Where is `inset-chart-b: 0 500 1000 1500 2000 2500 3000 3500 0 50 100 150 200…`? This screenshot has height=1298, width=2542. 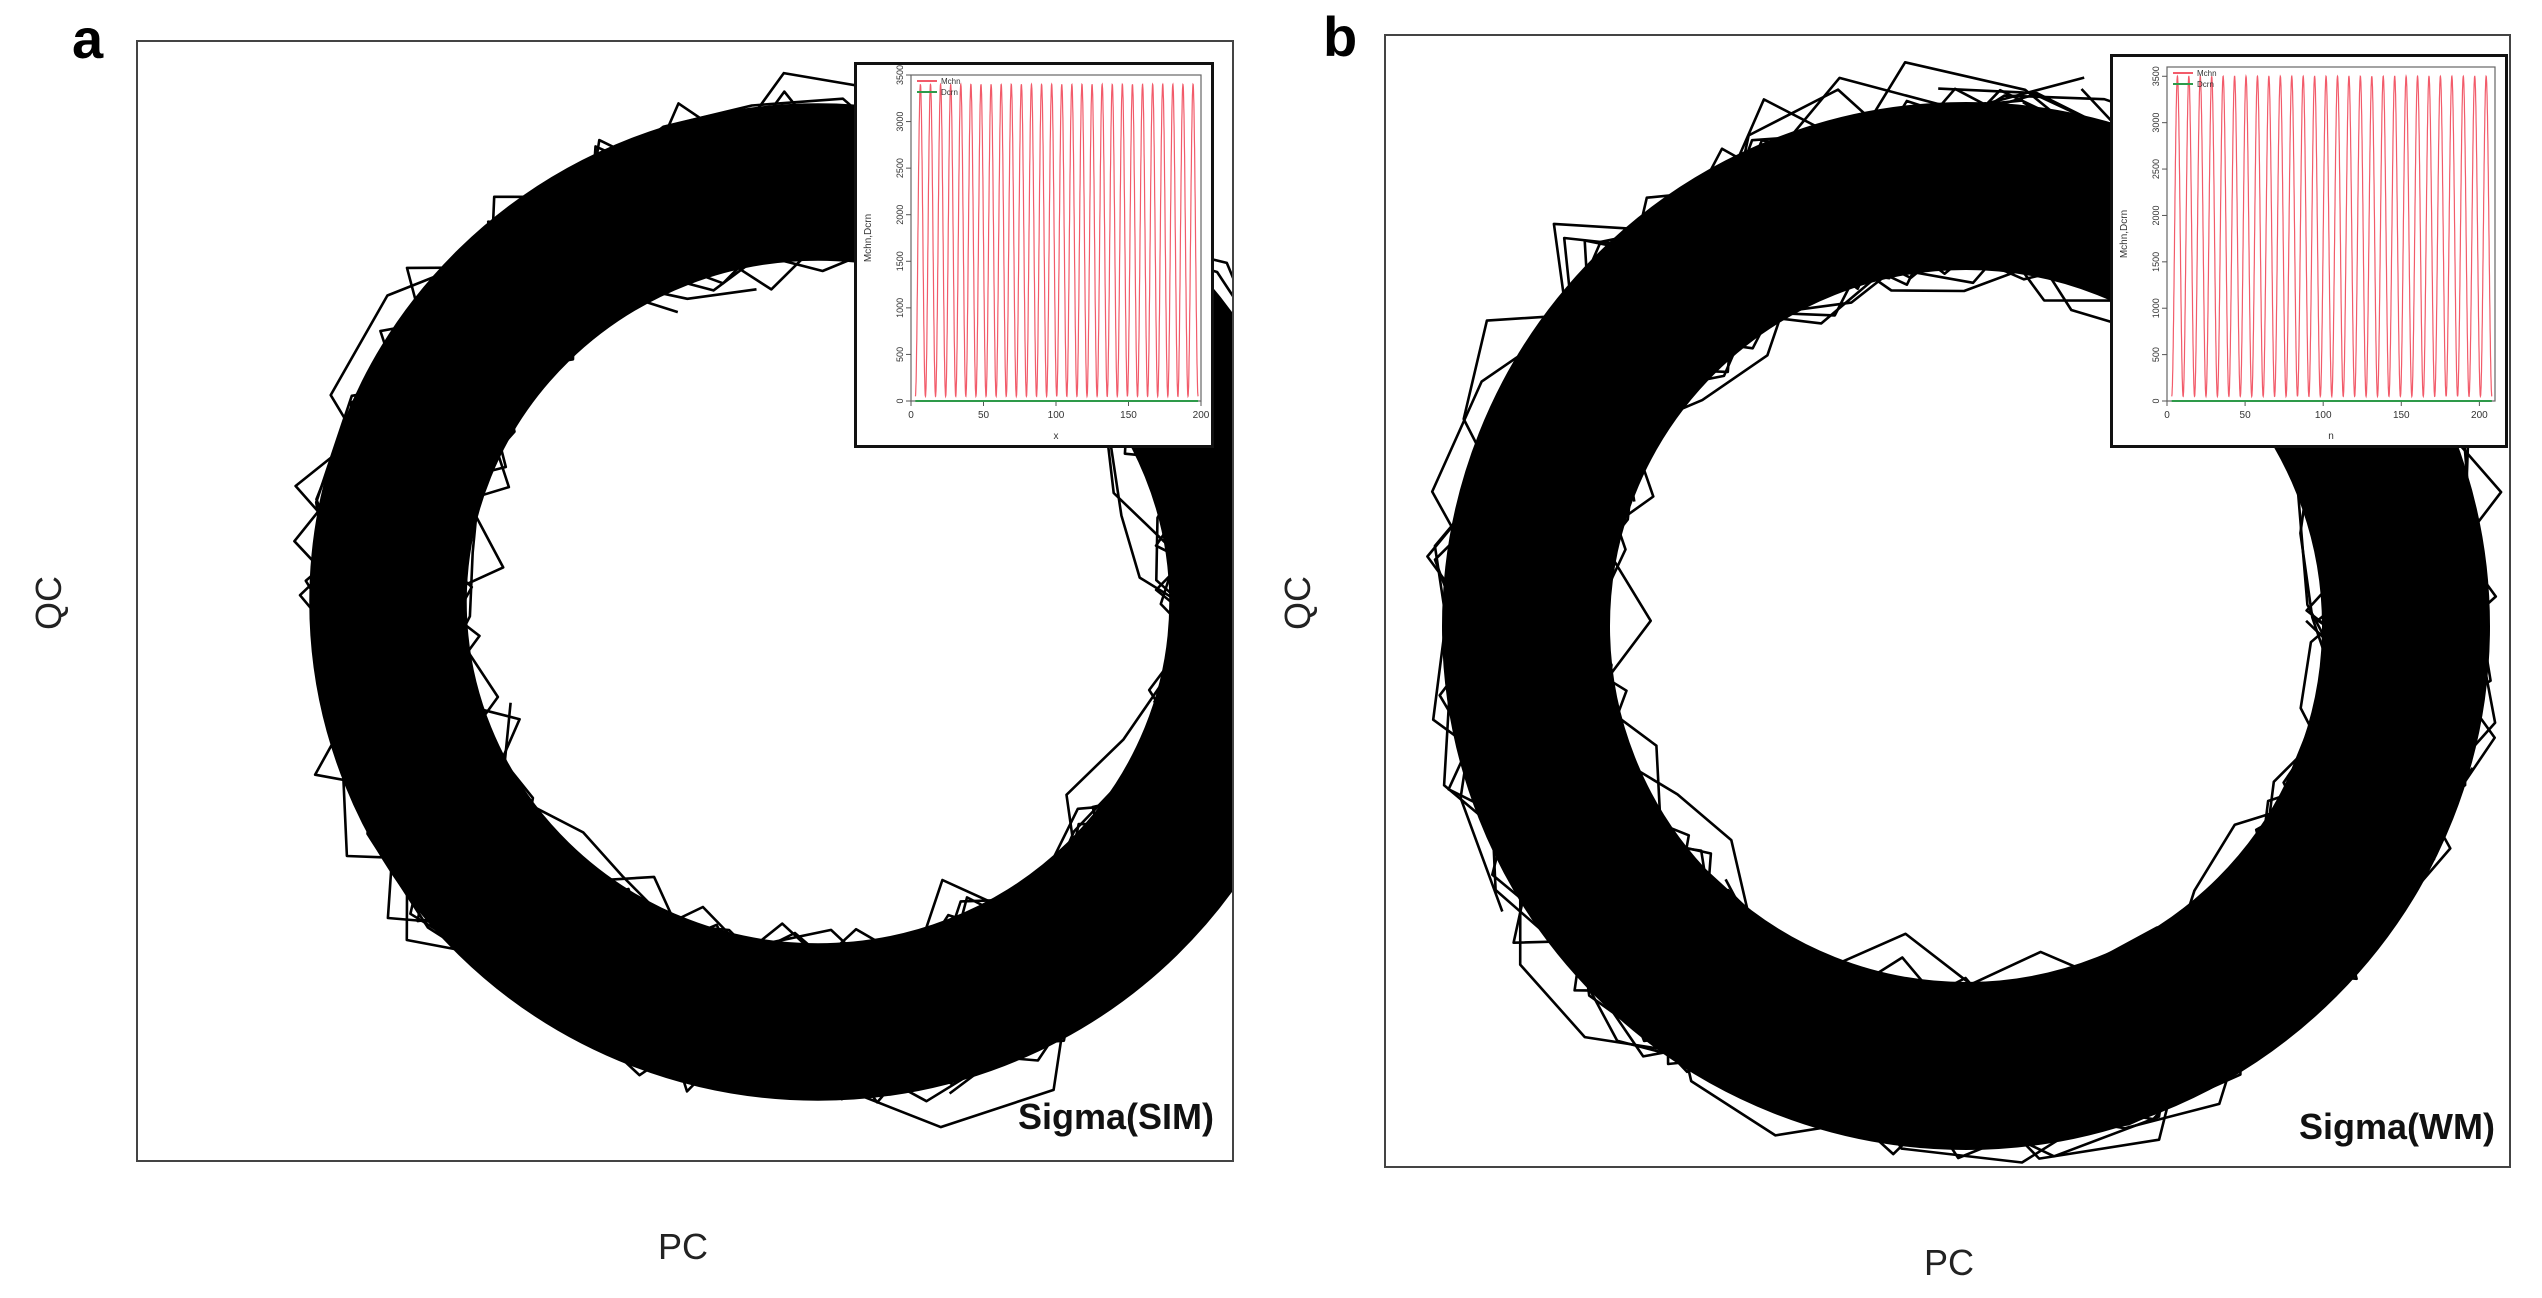
inset-chart-b: 0 500 1000 1500 2000 2500 3000 3500 0 50 100 150 200… is located at coordinates (2309, 251).